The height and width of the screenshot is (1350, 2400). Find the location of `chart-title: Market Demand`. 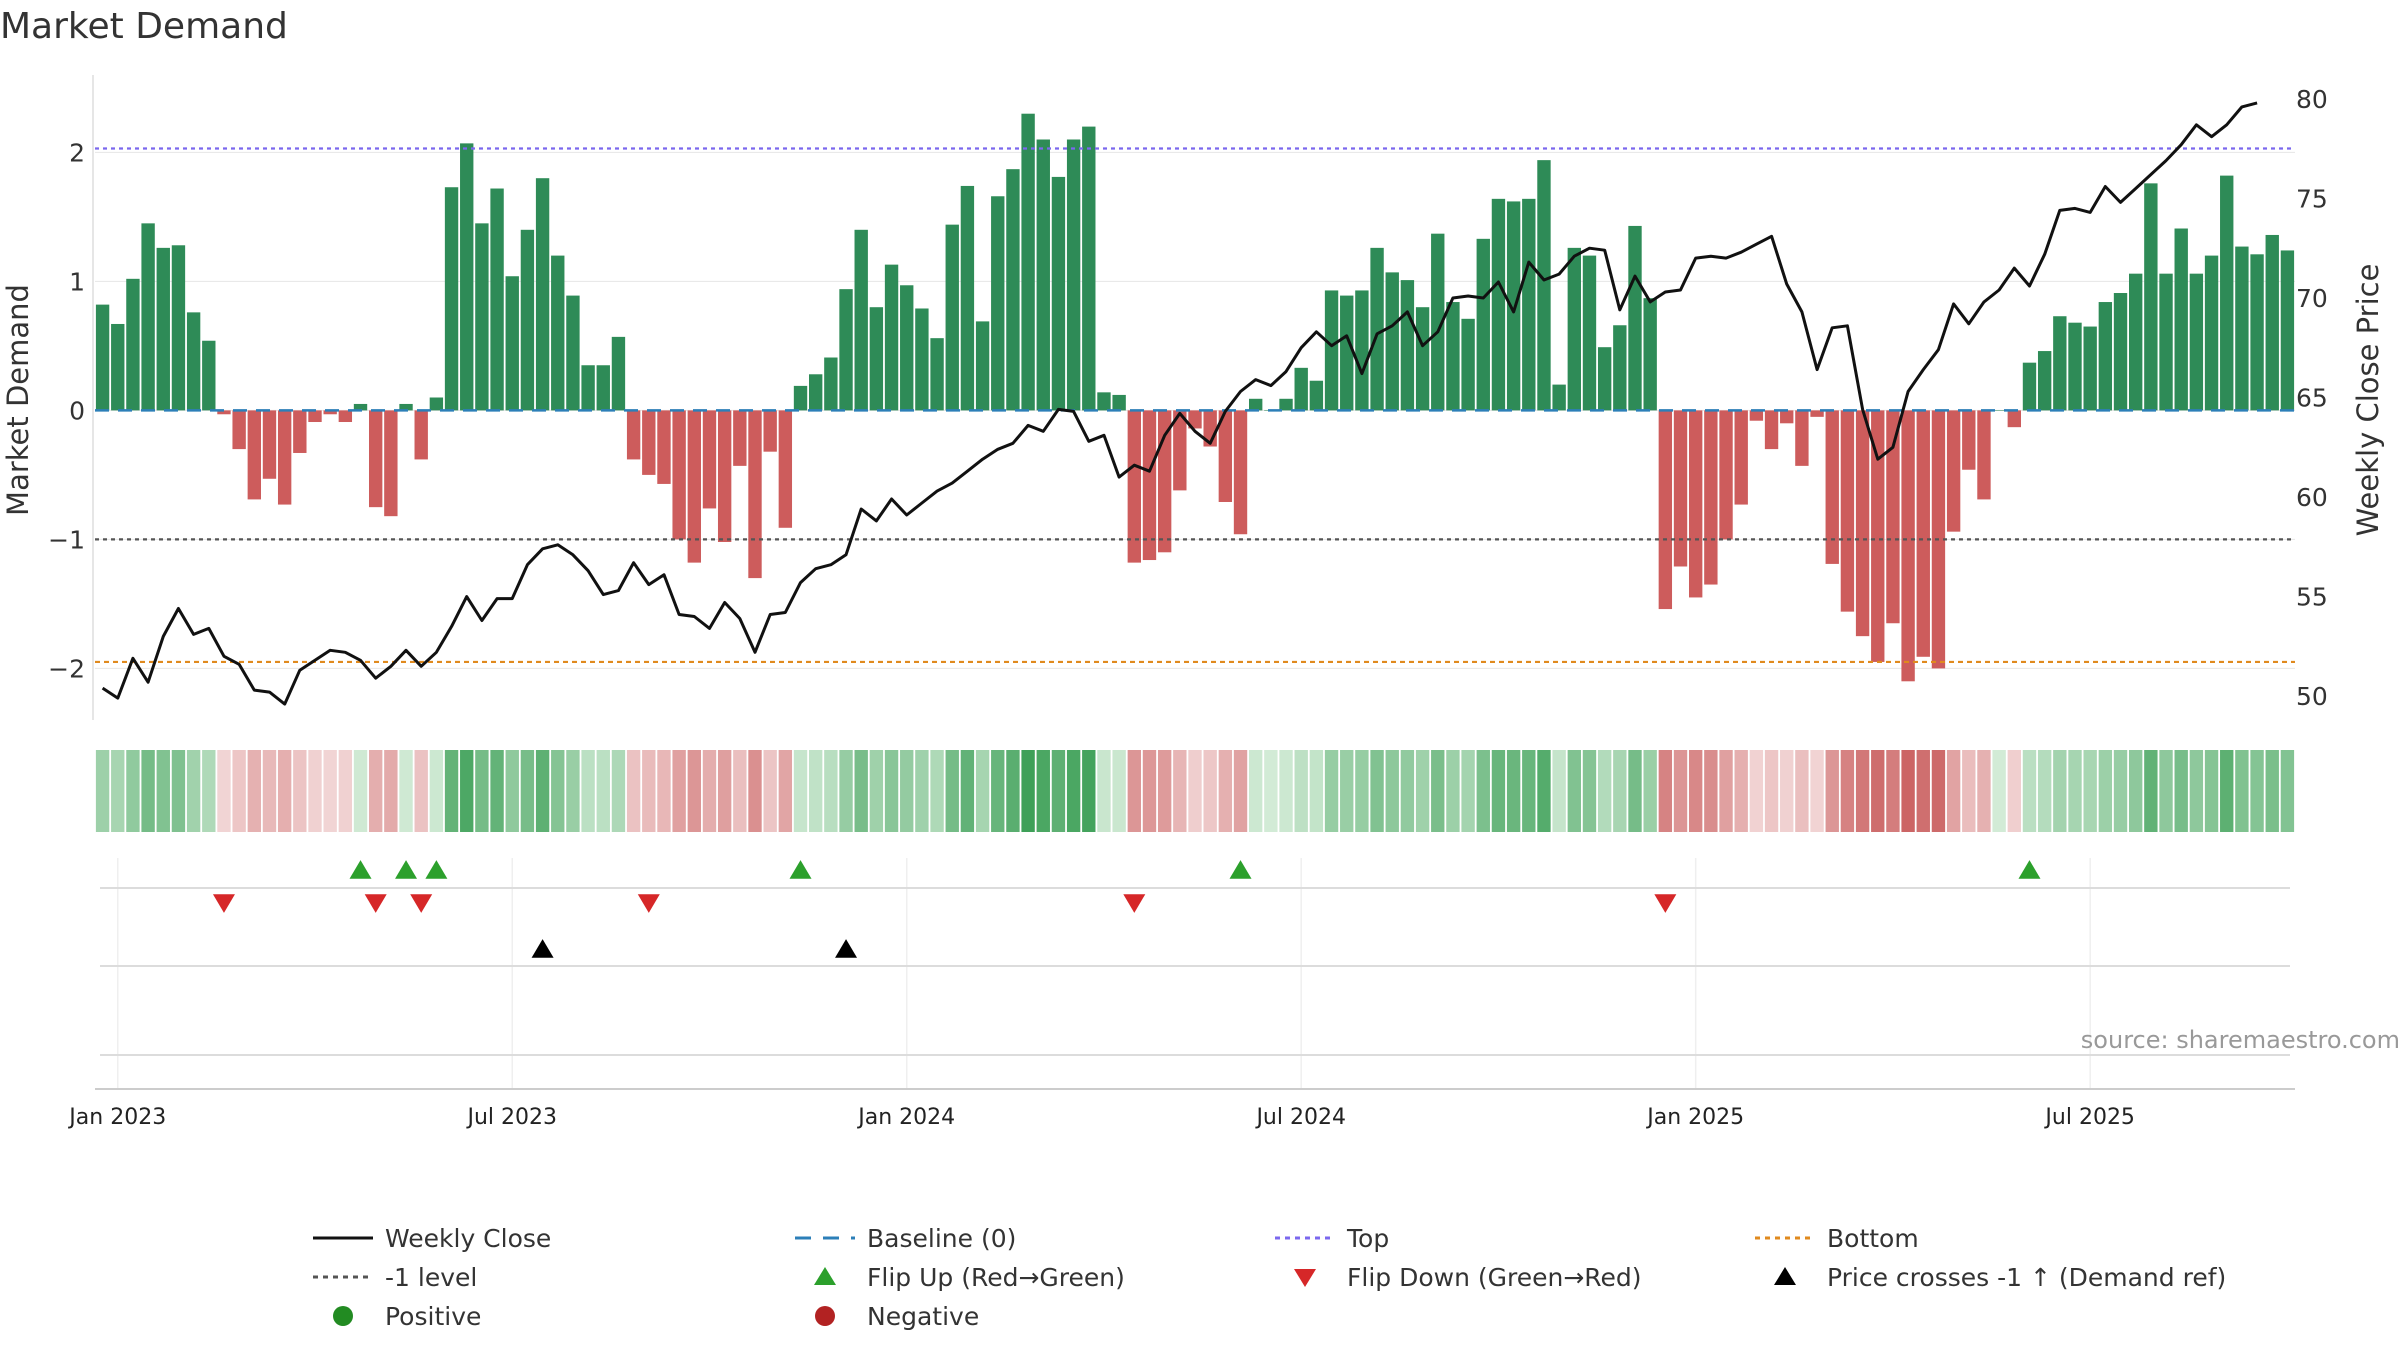

chart-title: Market Demand is located at coordinates (144, 26).